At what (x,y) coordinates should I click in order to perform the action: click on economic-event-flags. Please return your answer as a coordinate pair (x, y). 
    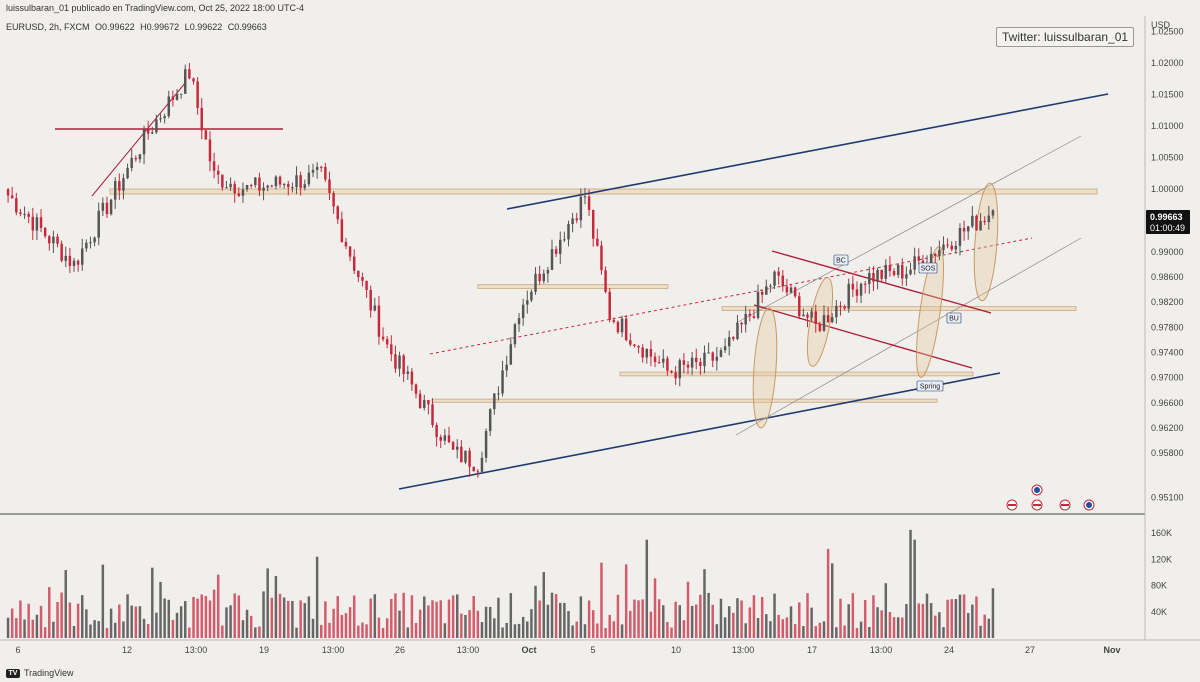
    Looking at the image, I should click on (1050, 497).